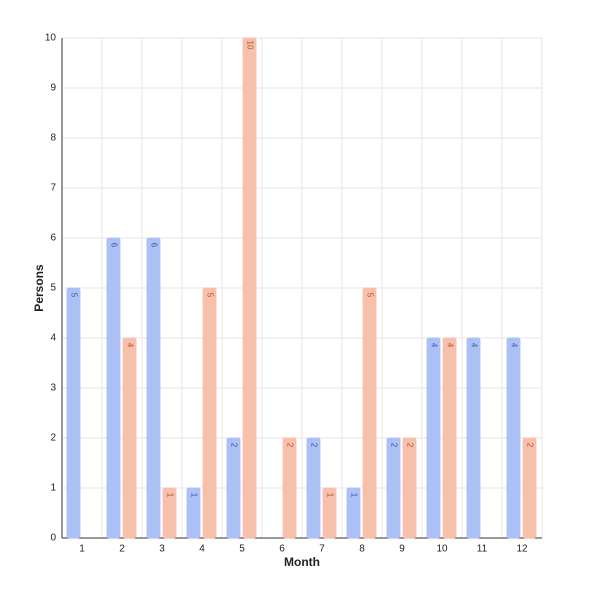 This screenshot has width=610, height=601. I want to click on y-tick-label: 9, so click(53, 88).